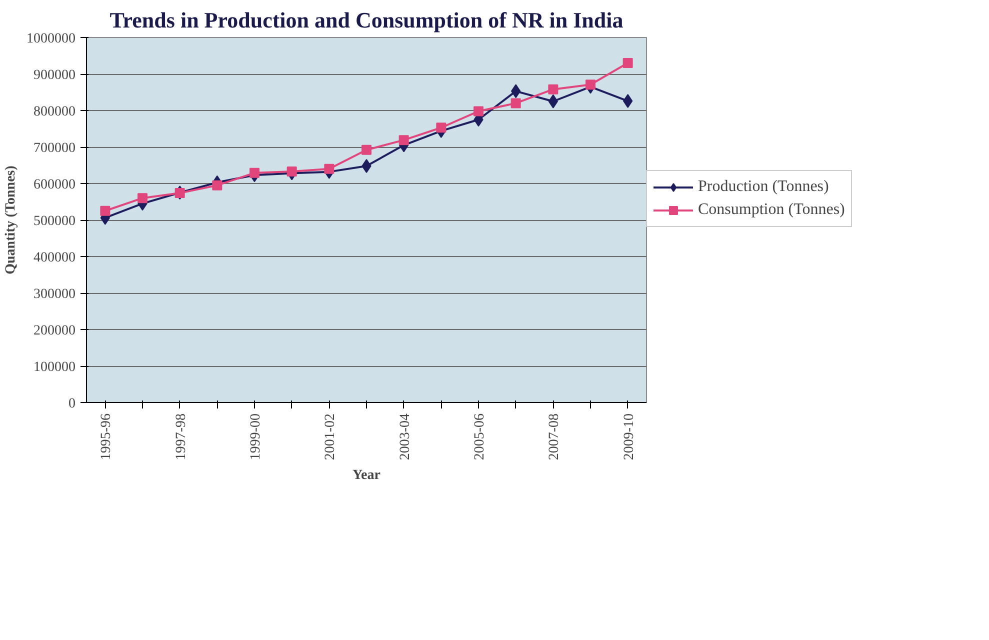  Describe the element at coordinates (181, 436) in the screenshot. I see `x-tick-label: 1997-98` at that location.